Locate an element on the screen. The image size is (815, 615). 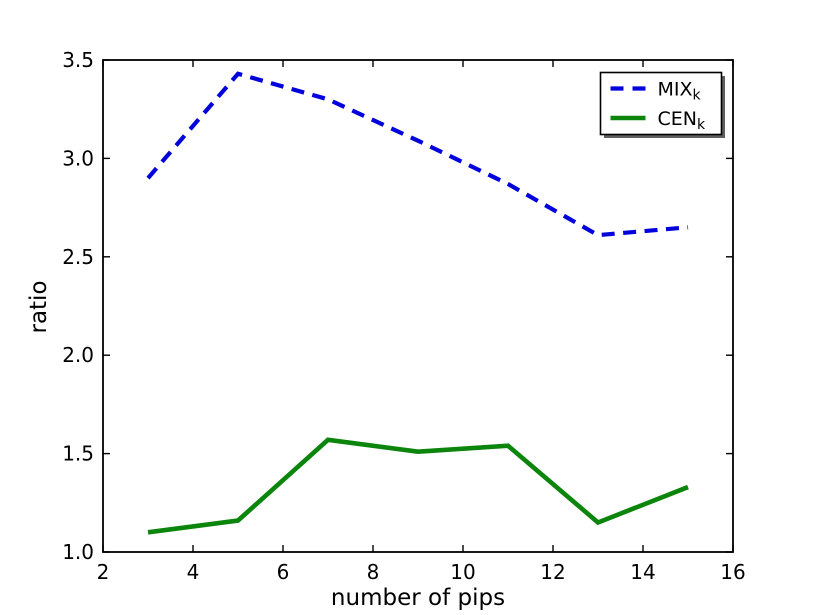
y-axis-label: ratio is located at coordinates (39, 306).